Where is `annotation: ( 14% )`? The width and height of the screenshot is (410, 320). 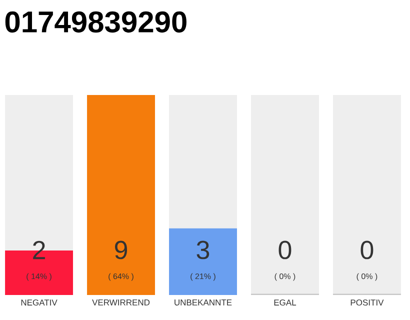
annotation: ( 14% ) is located at coordinates (39, 277).